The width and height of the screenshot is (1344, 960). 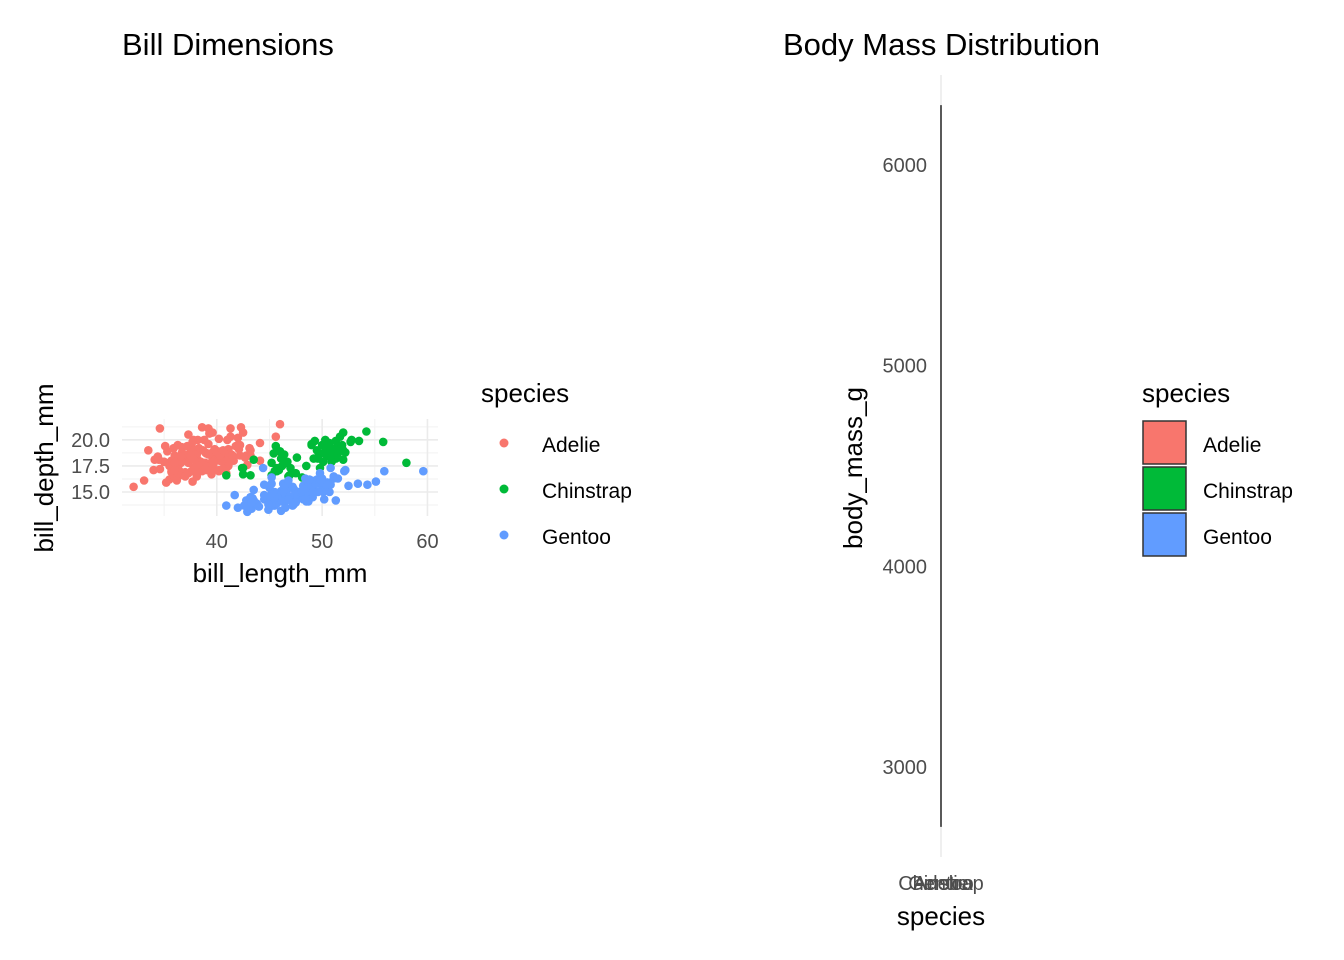 What do you see at coordinates (217, 542) in the screenshot?
I see `scatter-x-tick-label: 40` at bounding box center [217, 542].